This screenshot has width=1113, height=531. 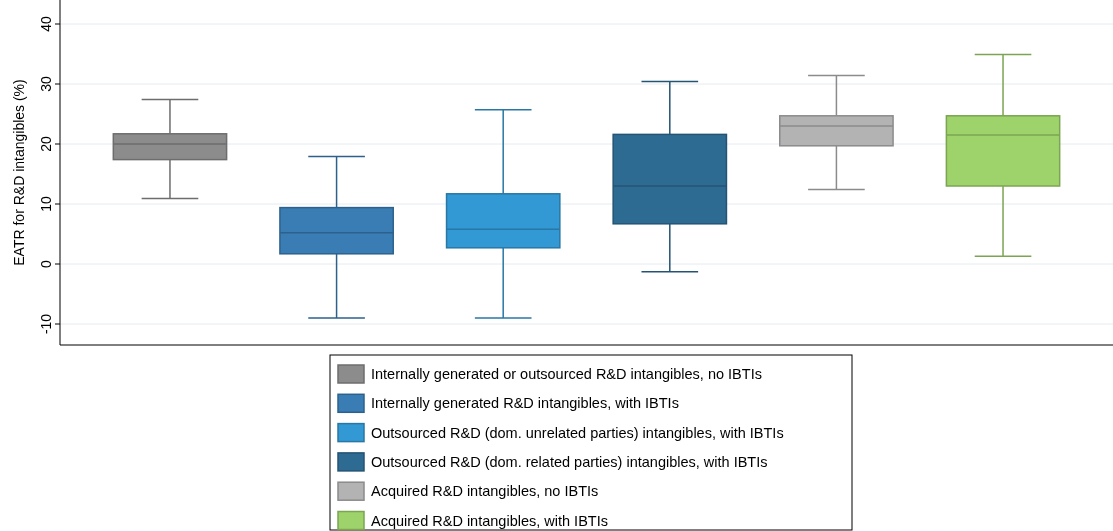 I want to click on legend-label: Internally generated or outsourced R&D intangibles, no IBTIs, so click(x=566, y=374).